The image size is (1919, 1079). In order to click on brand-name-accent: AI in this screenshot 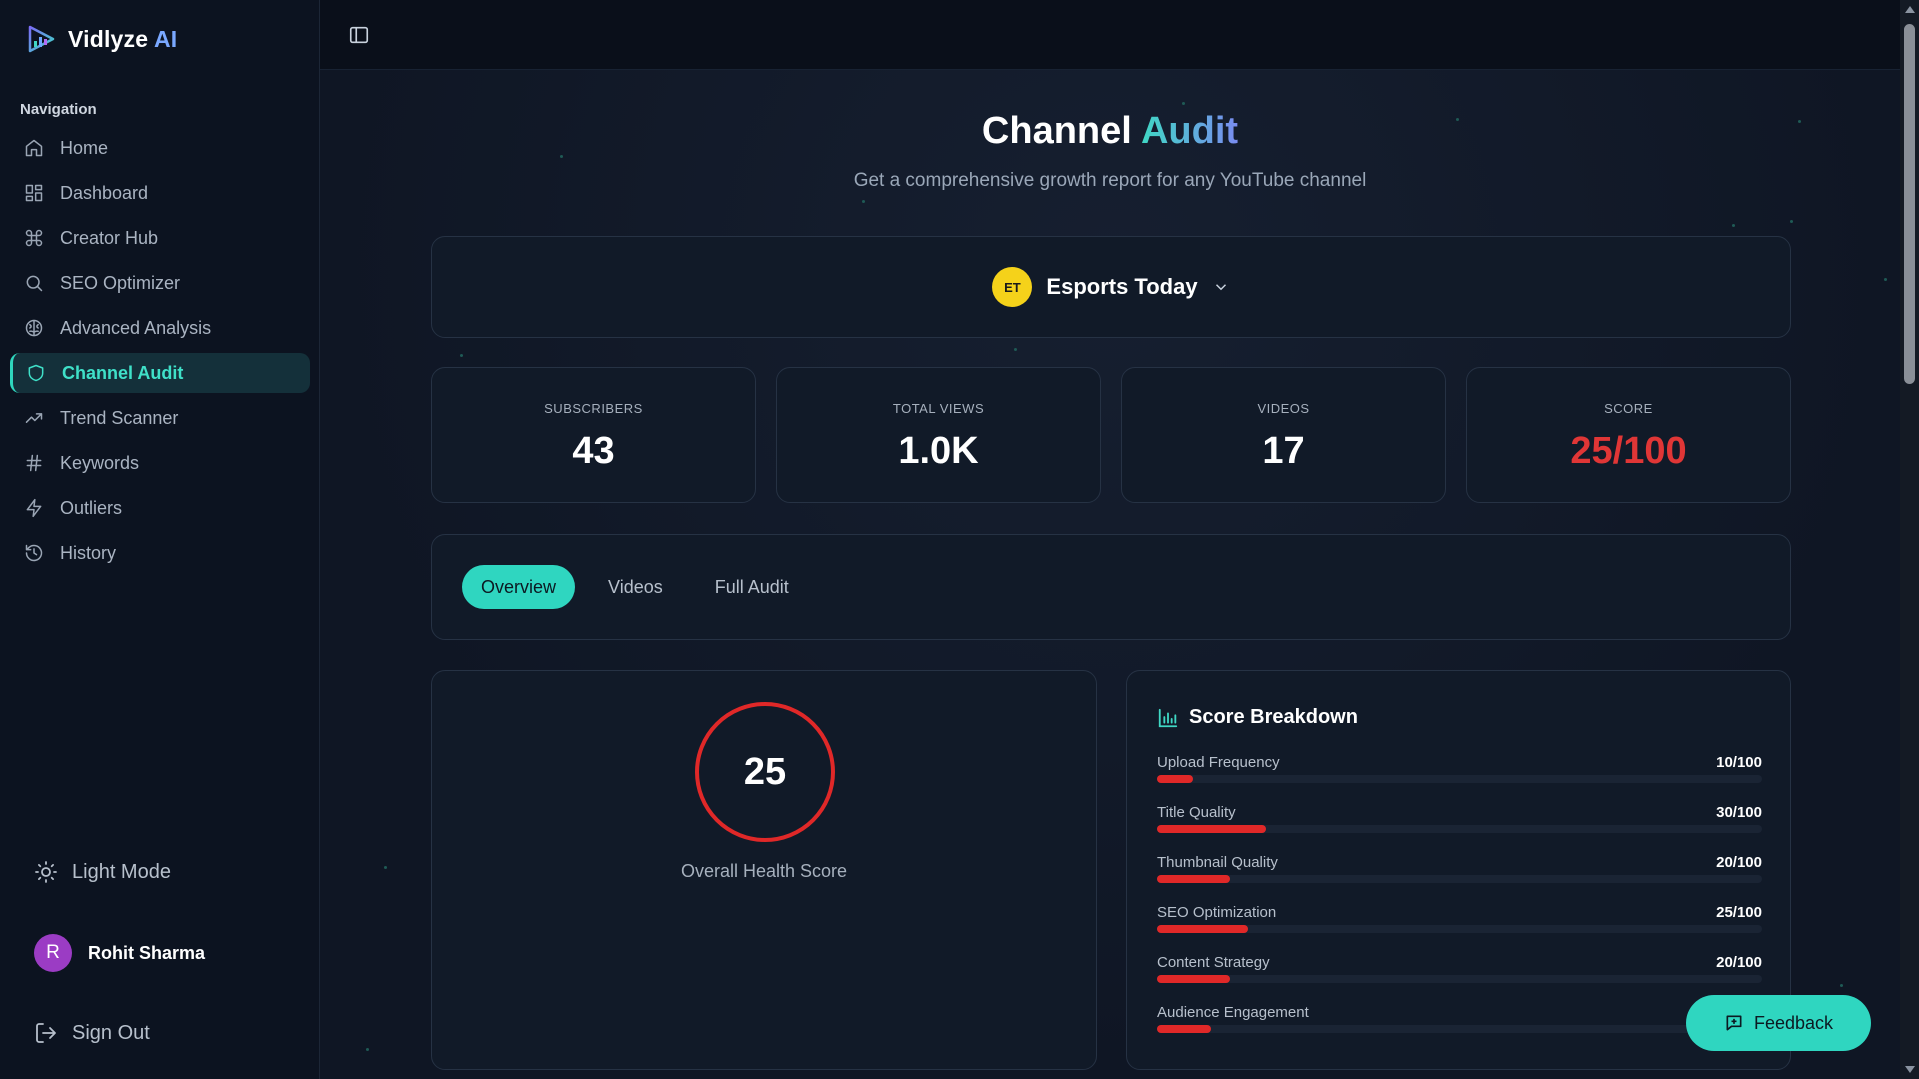, I will do `click(166, 38)`.